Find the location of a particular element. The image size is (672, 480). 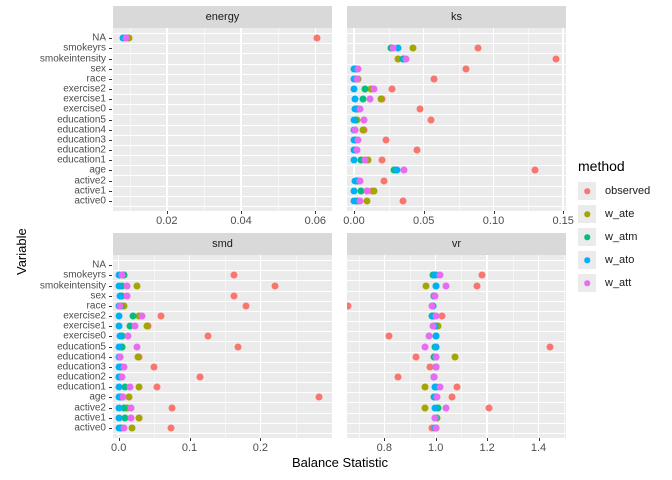

y-category-label: active0 is located at coordinates (90, 201).